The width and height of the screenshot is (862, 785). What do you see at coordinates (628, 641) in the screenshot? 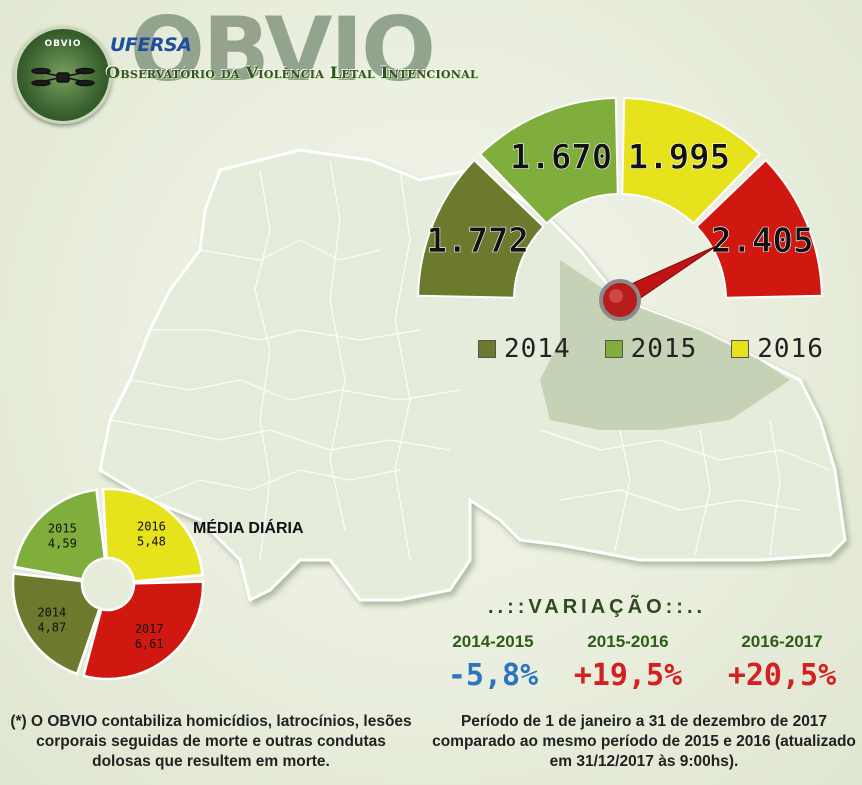
I see `variation-period: 2015-2016` at bounding box center [628, 641].